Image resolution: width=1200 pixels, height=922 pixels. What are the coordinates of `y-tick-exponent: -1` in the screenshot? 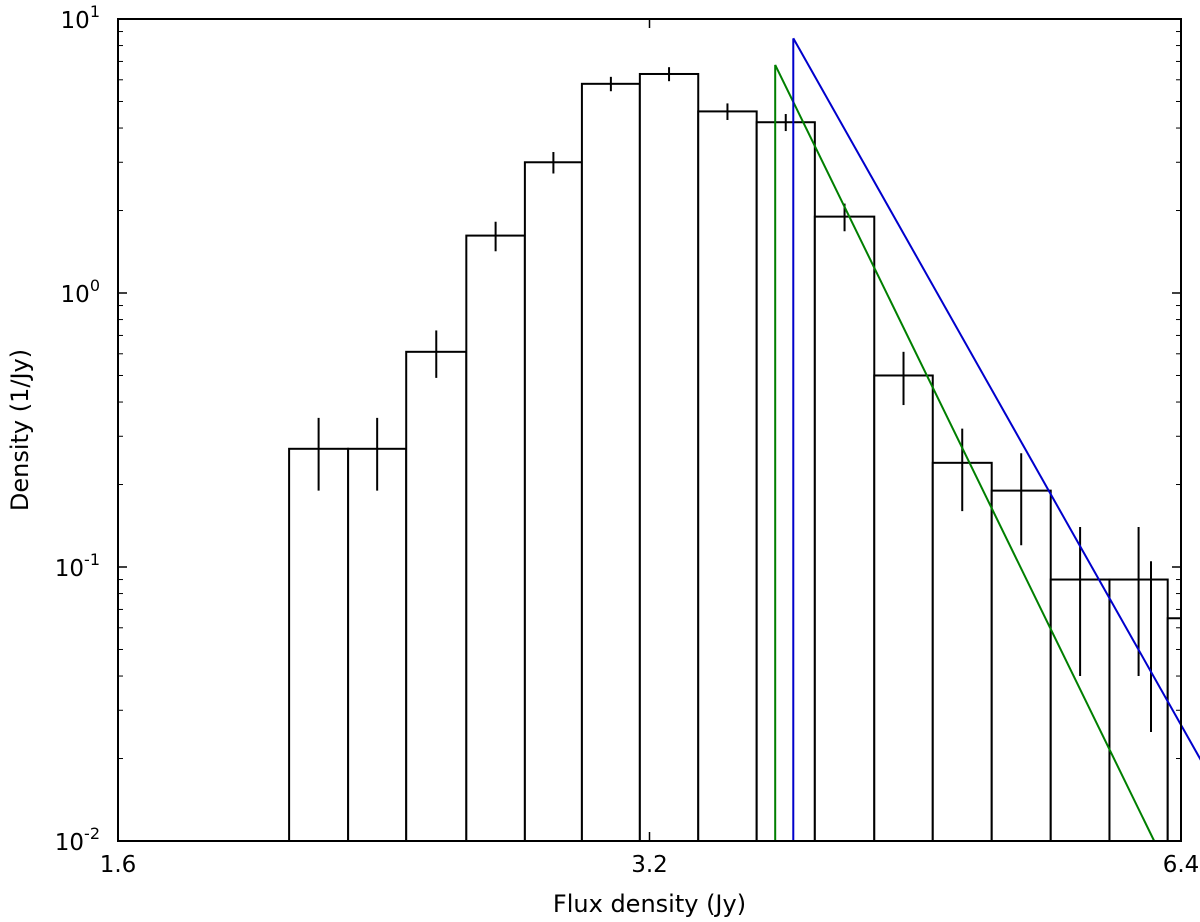 It's located at (92, 559).